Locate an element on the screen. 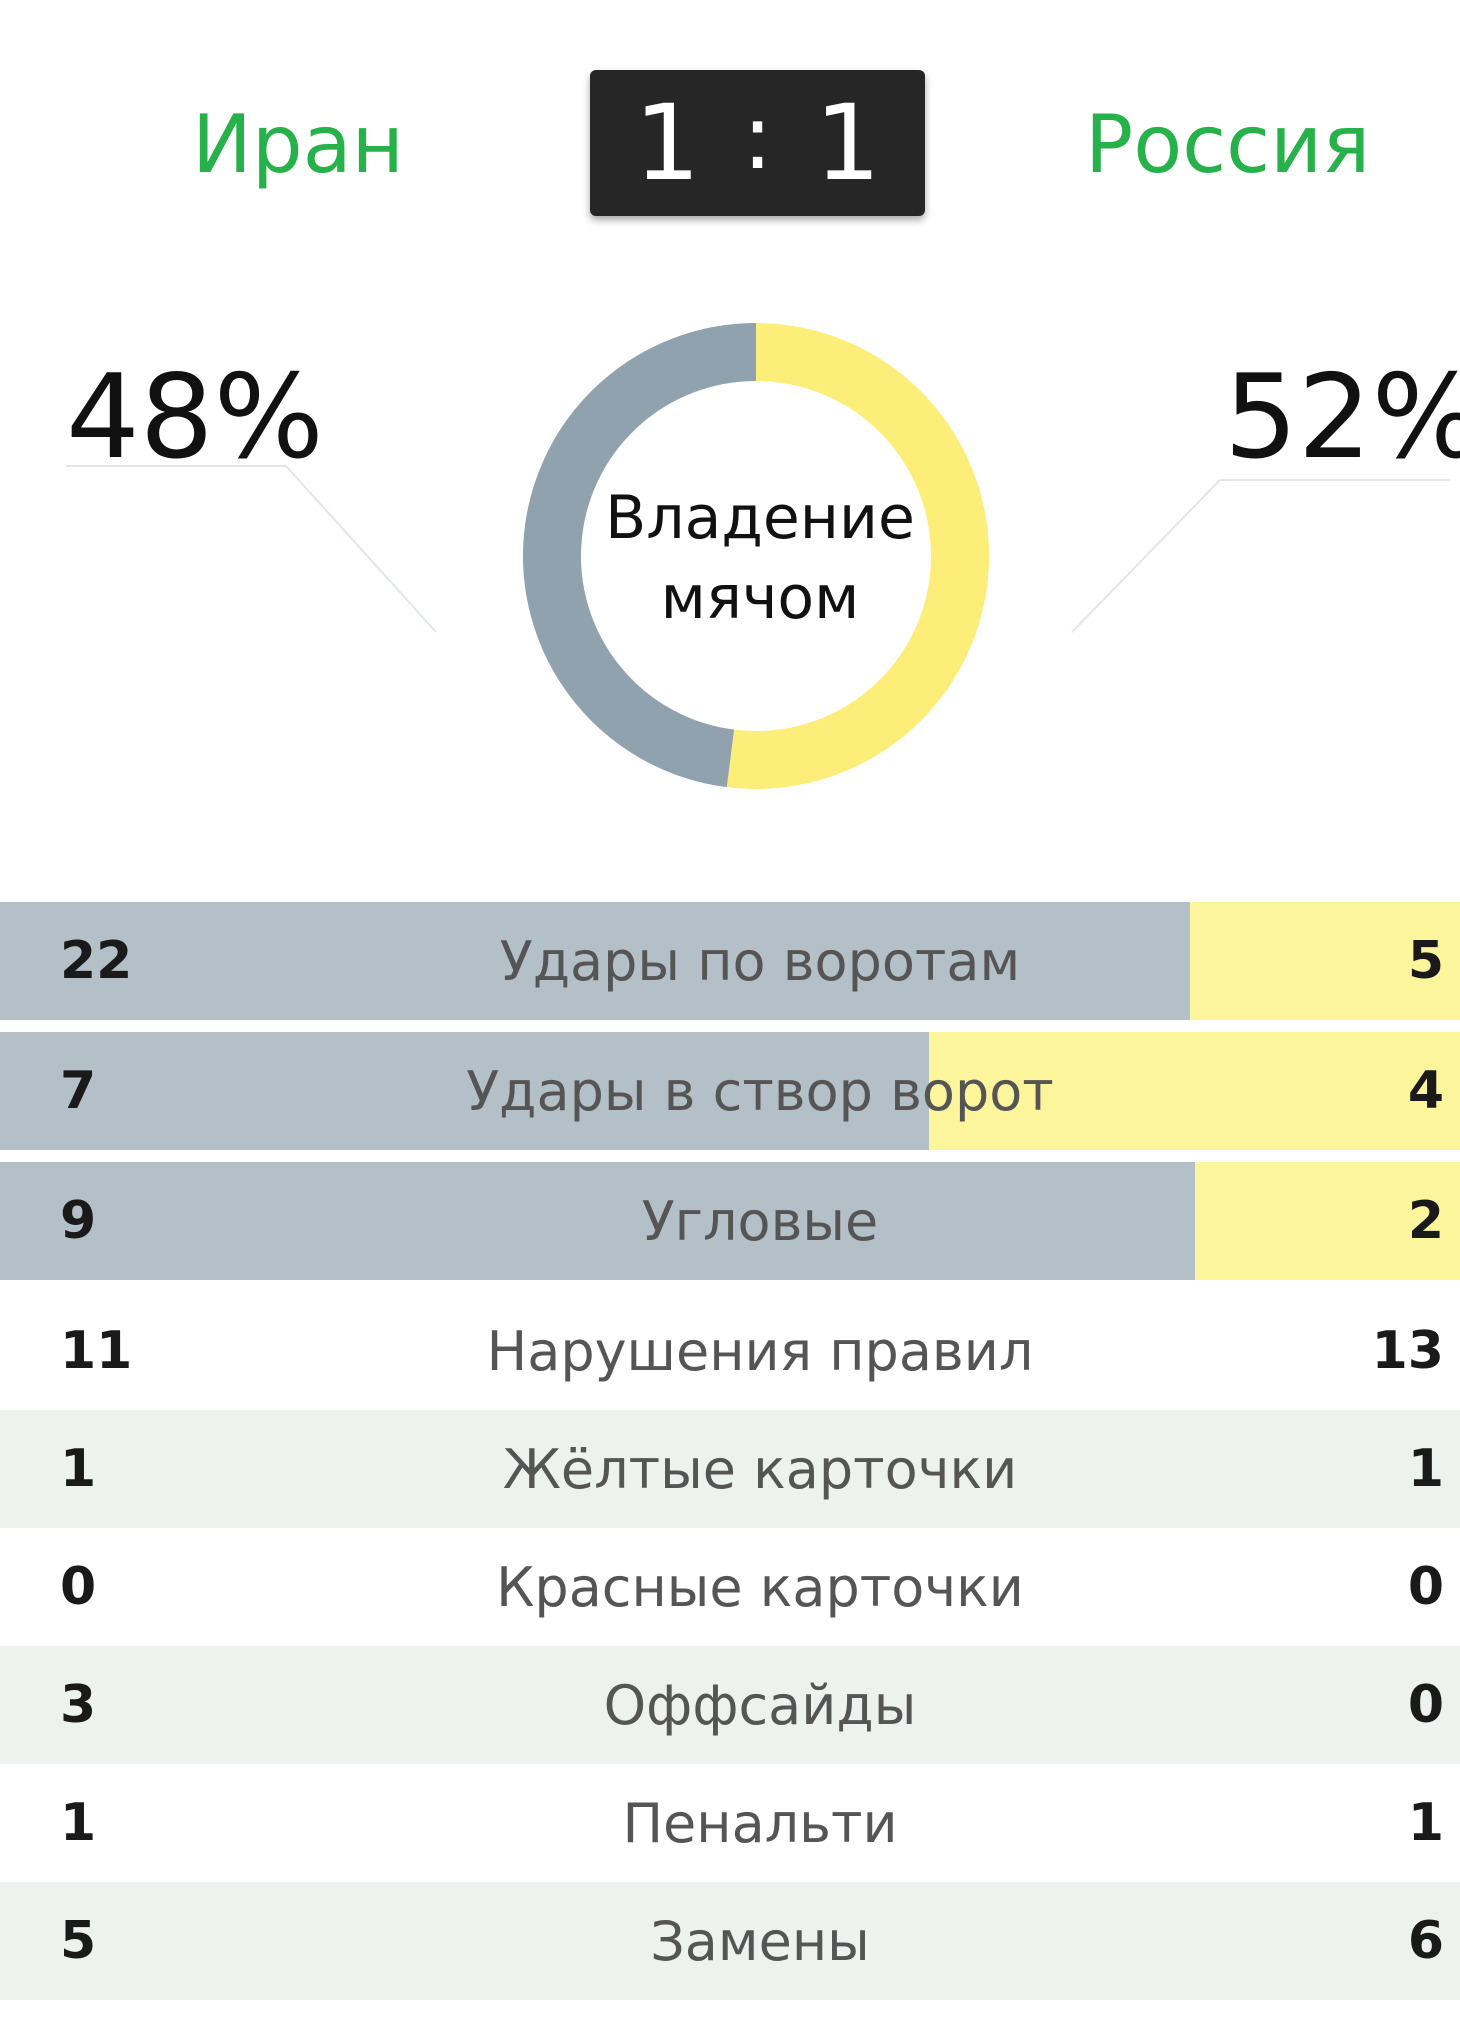  stat-home-value: 9 is located at coordinates (78, 1221).